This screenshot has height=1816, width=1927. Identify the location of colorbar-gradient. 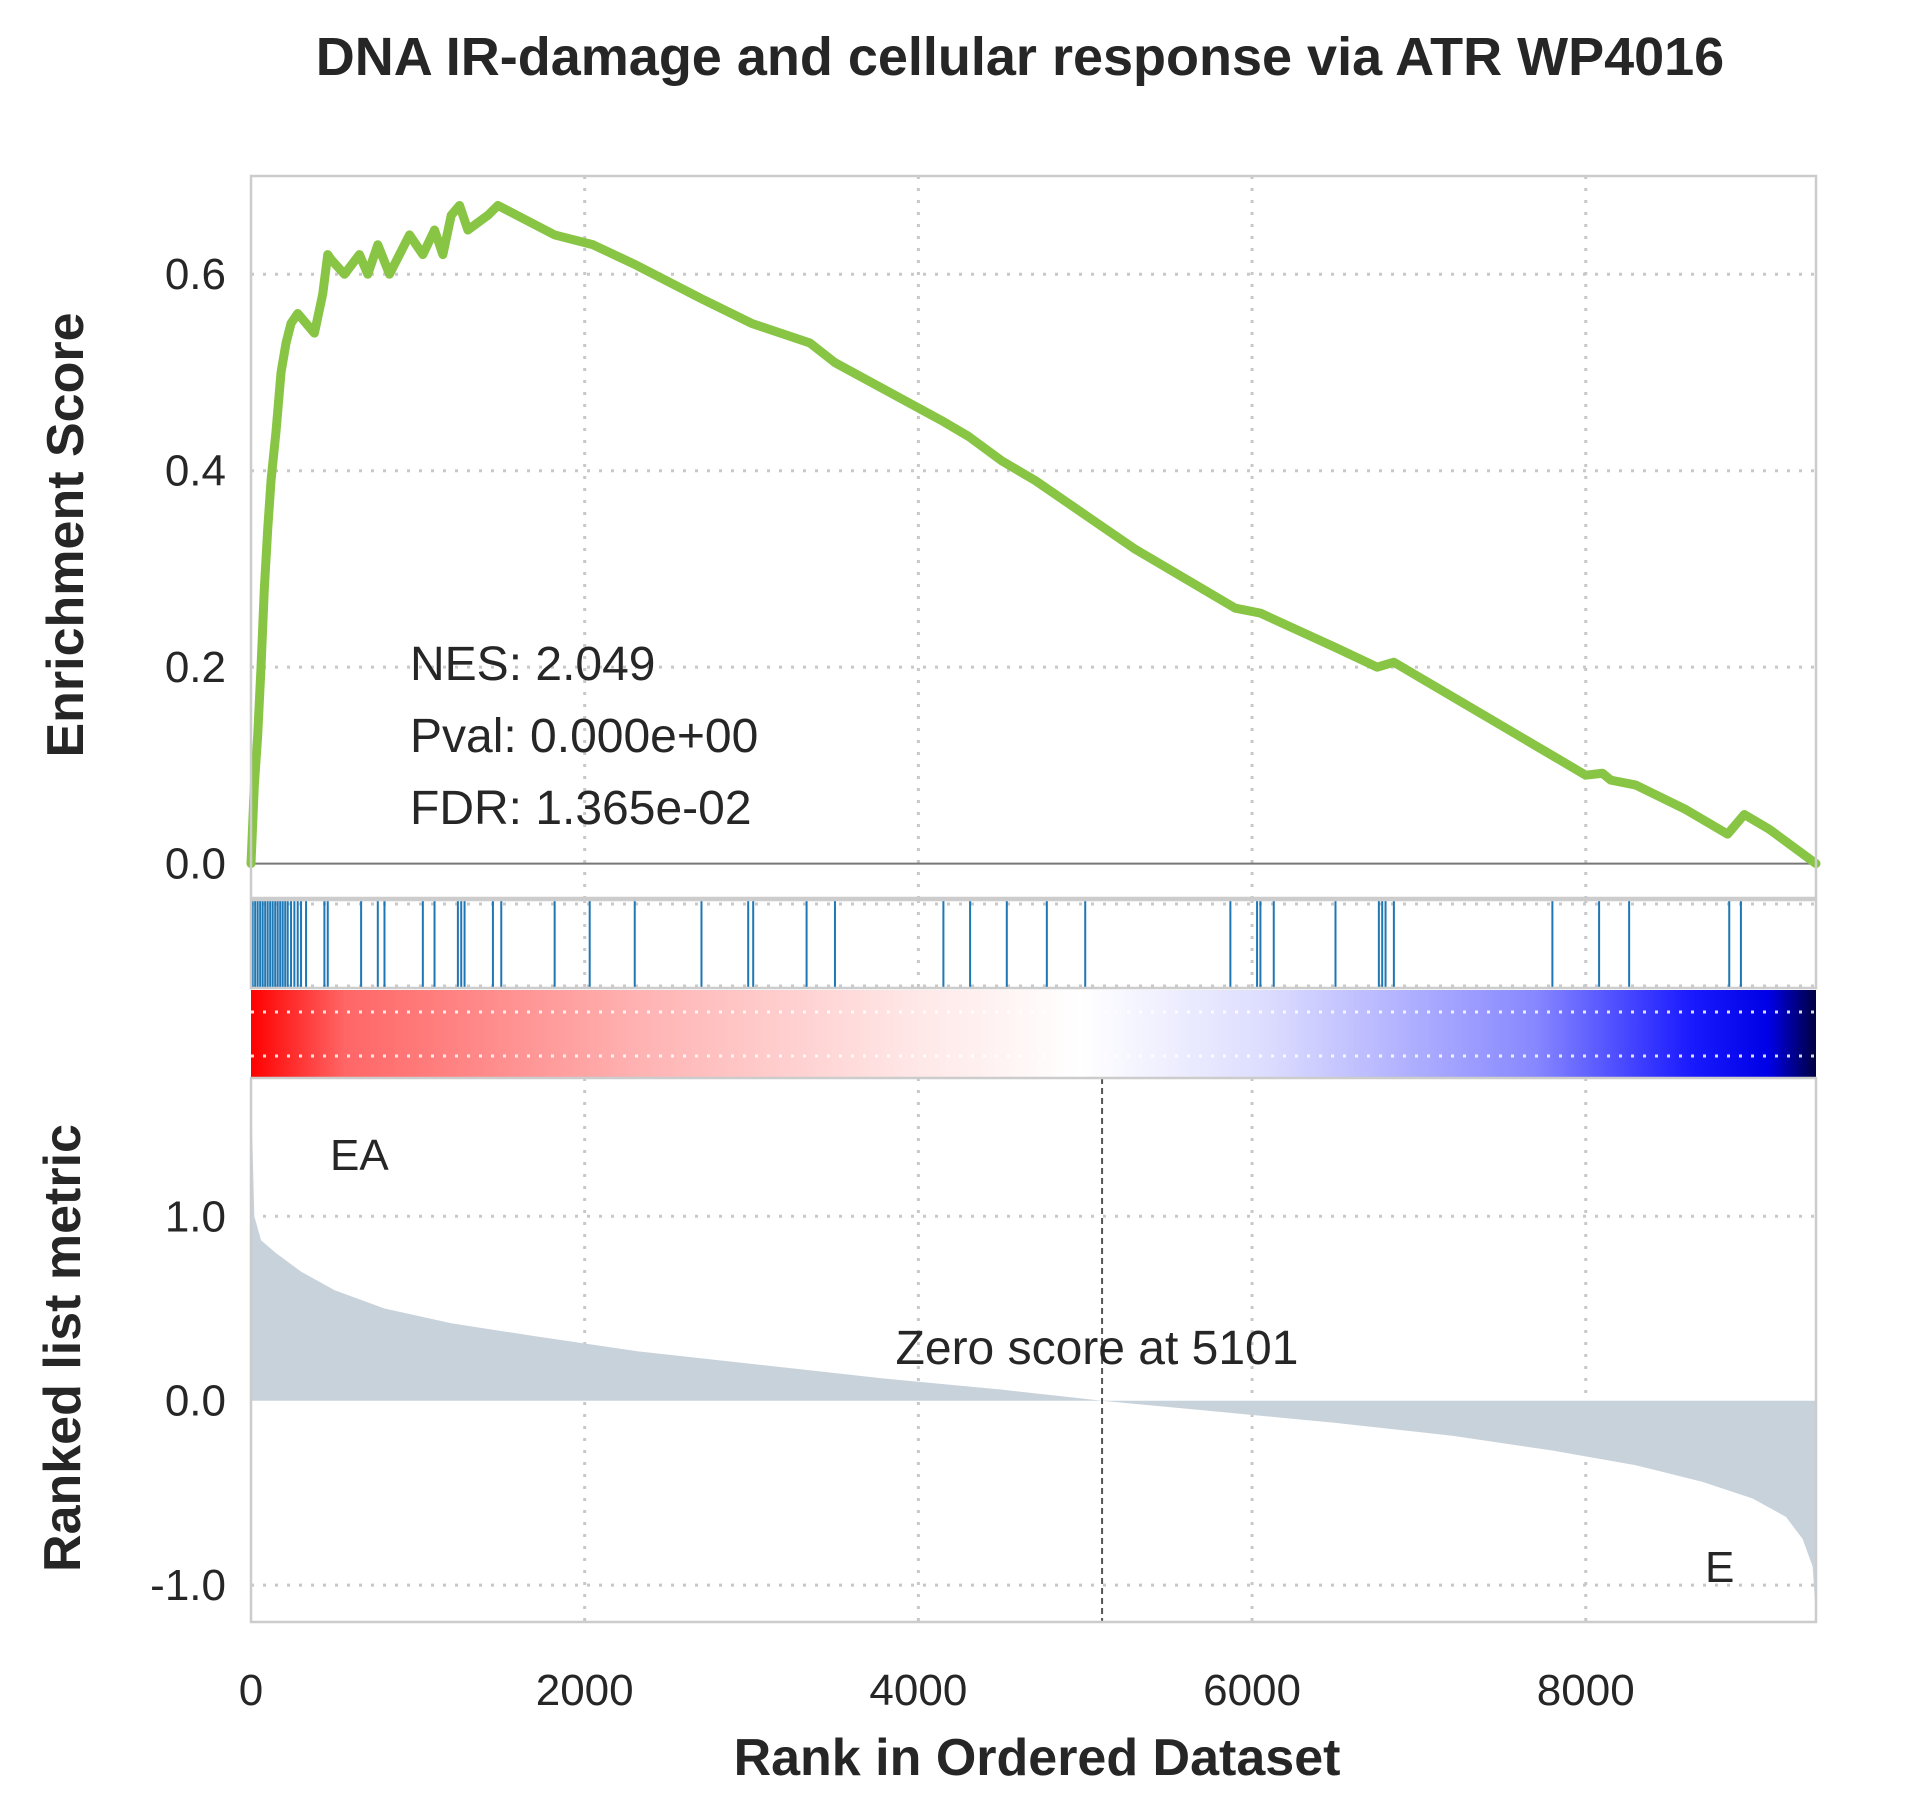
(1033, 1034).